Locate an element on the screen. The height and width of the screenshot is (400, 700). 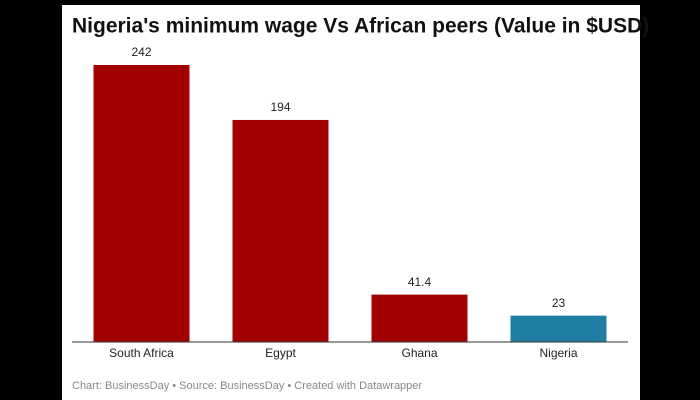
x-tick-label: Egypt is located at coordinates (280, 353).